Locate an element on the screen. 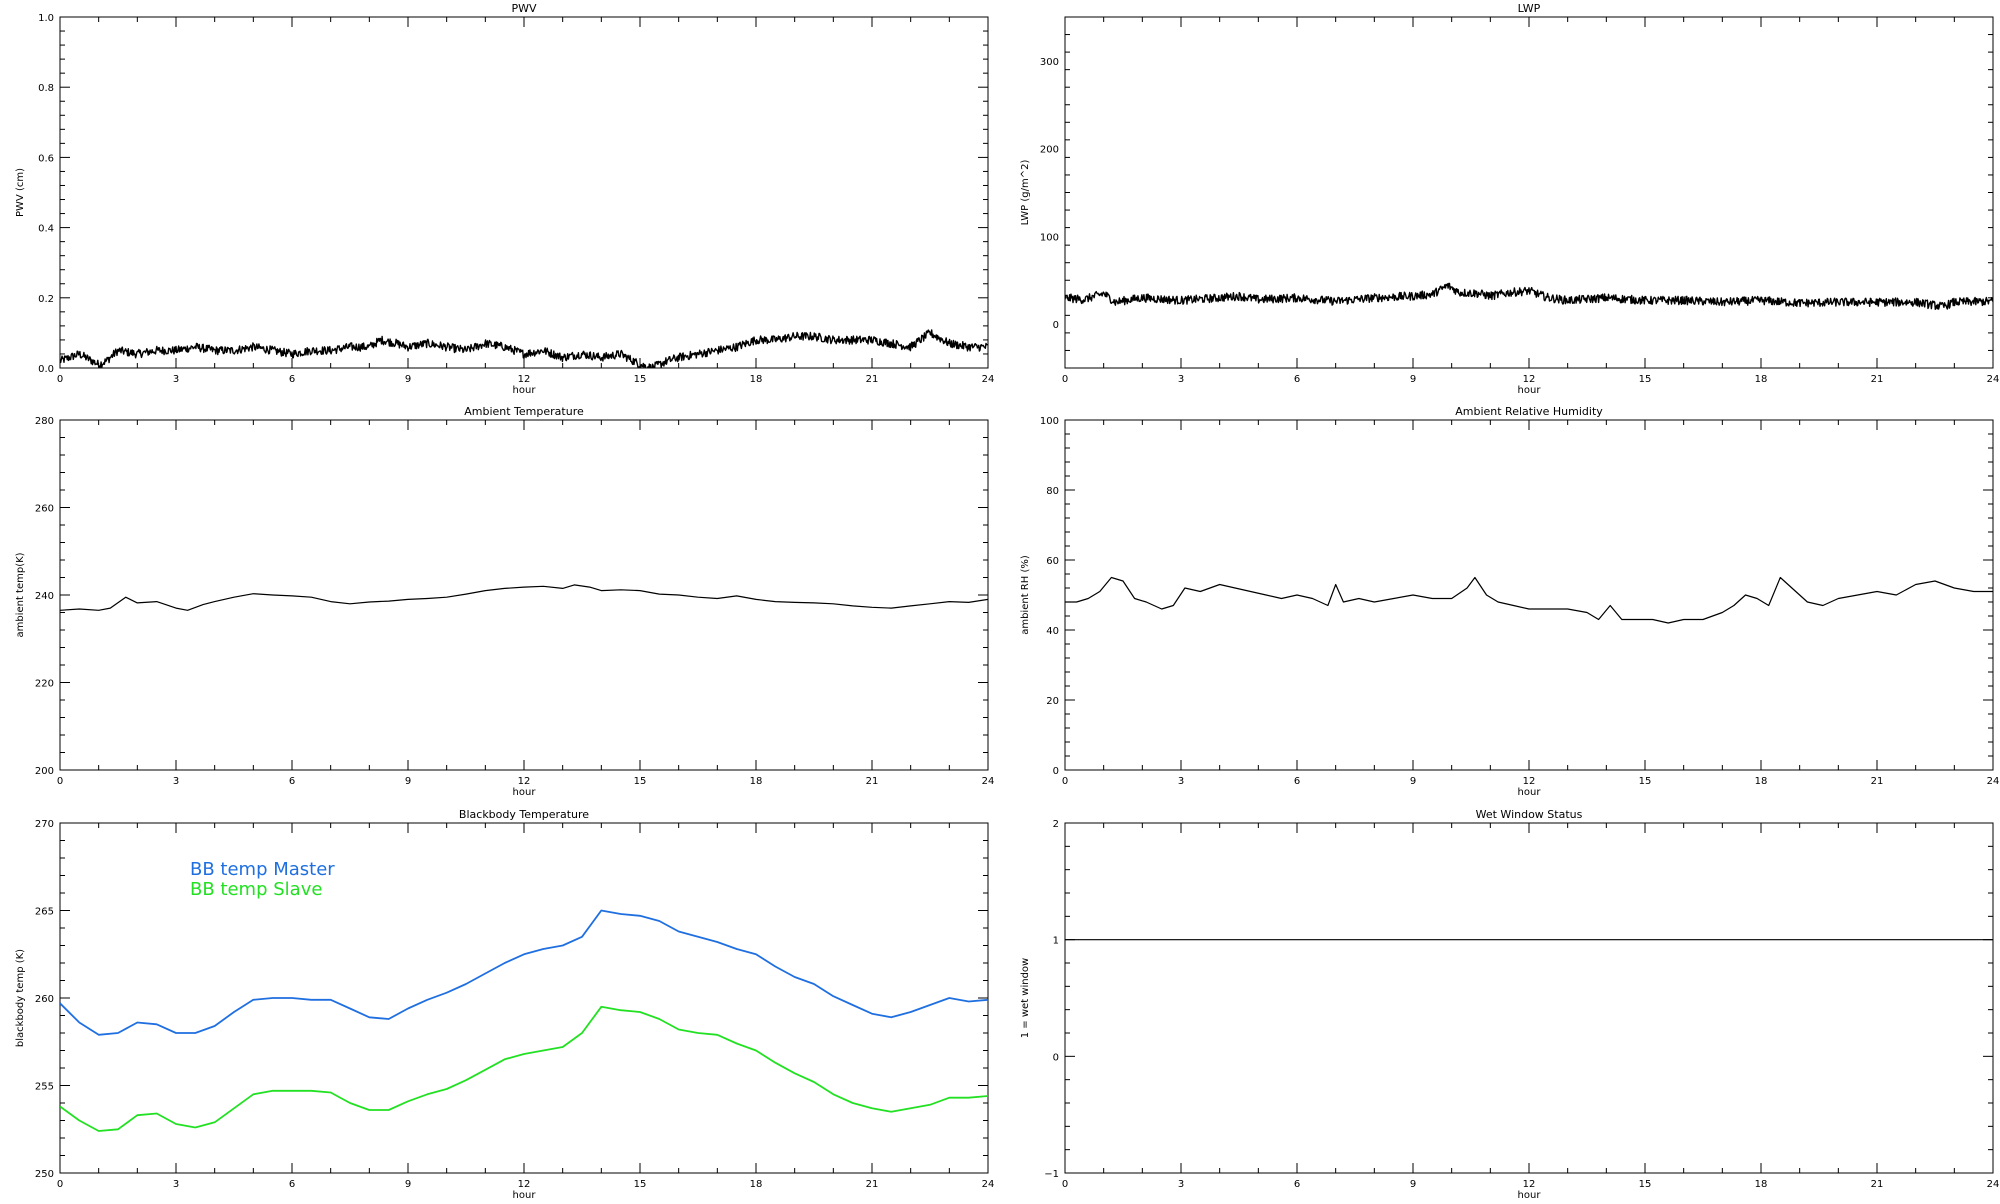  y-tick-label: 40 is located at coordinates (1052, 631).